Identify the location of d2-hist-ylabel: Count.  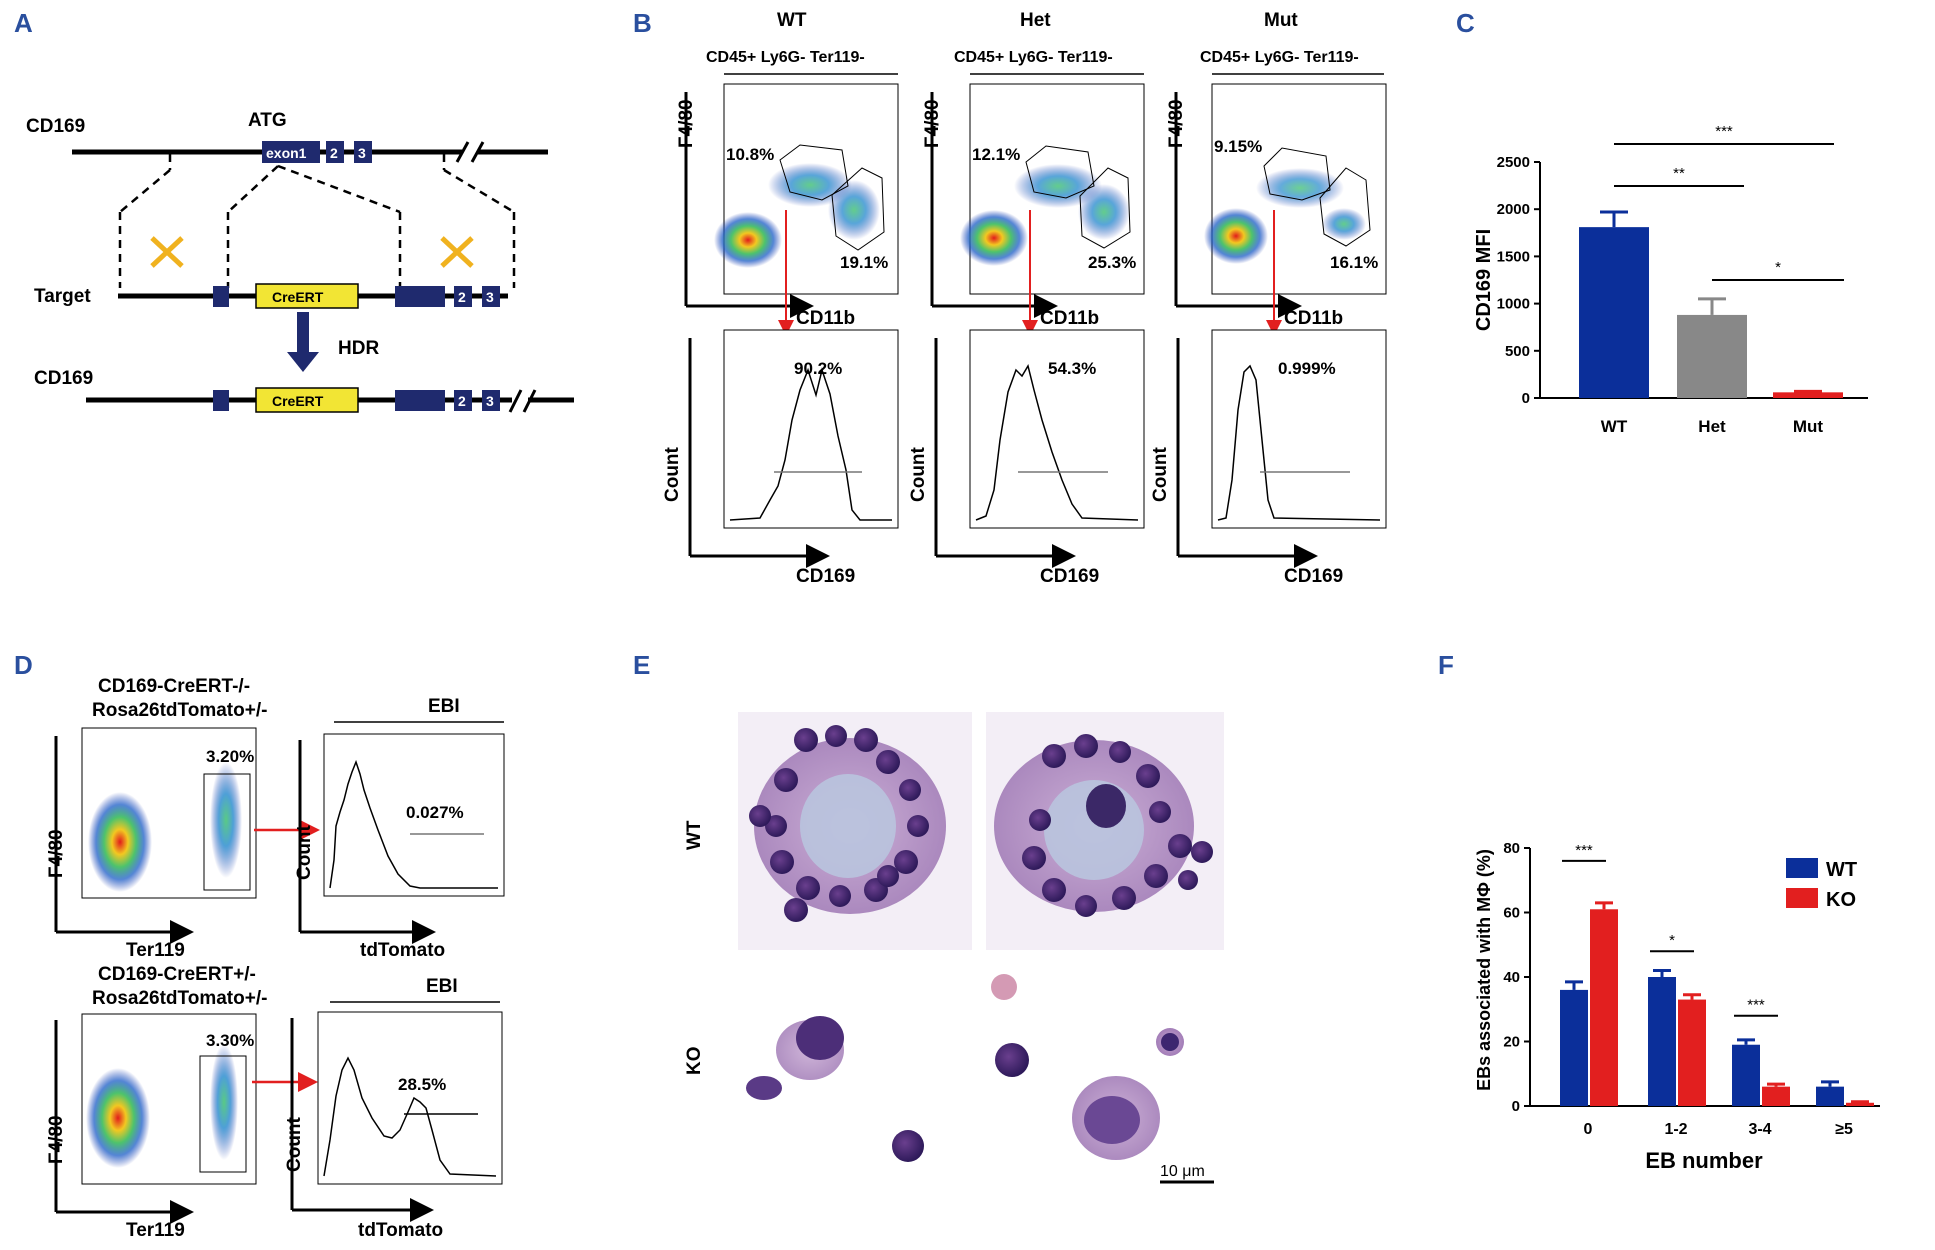
(294, 1144).